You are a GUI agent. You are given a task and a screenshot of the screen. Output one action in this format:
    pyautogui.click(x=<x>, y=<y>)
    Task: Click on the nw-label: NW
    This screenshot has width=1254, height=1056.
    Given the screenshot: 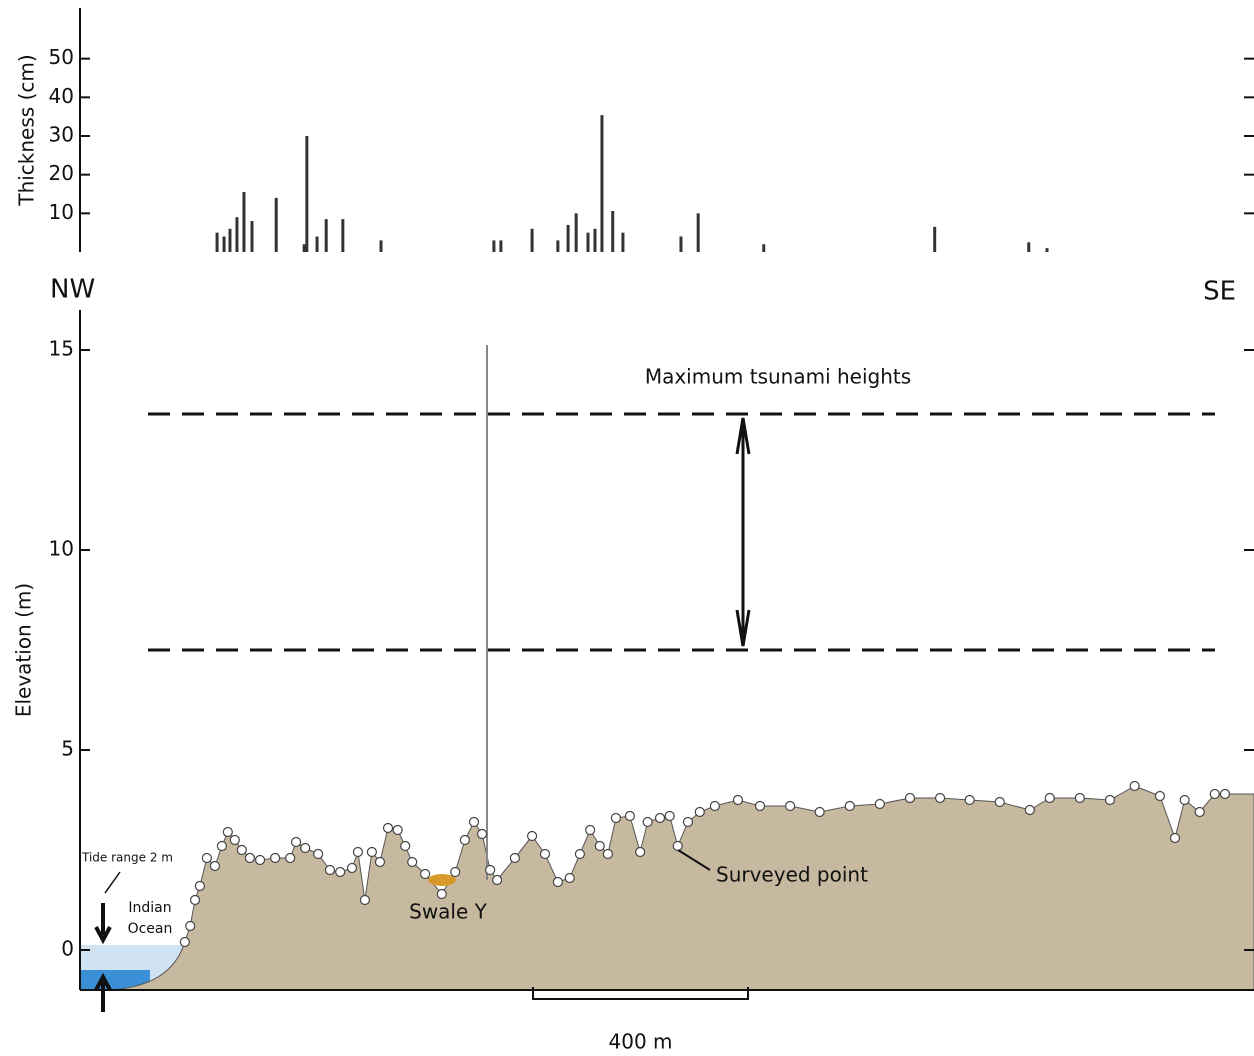 What is the action you would take?
    pyautogui.click(x=72, y=290)
    